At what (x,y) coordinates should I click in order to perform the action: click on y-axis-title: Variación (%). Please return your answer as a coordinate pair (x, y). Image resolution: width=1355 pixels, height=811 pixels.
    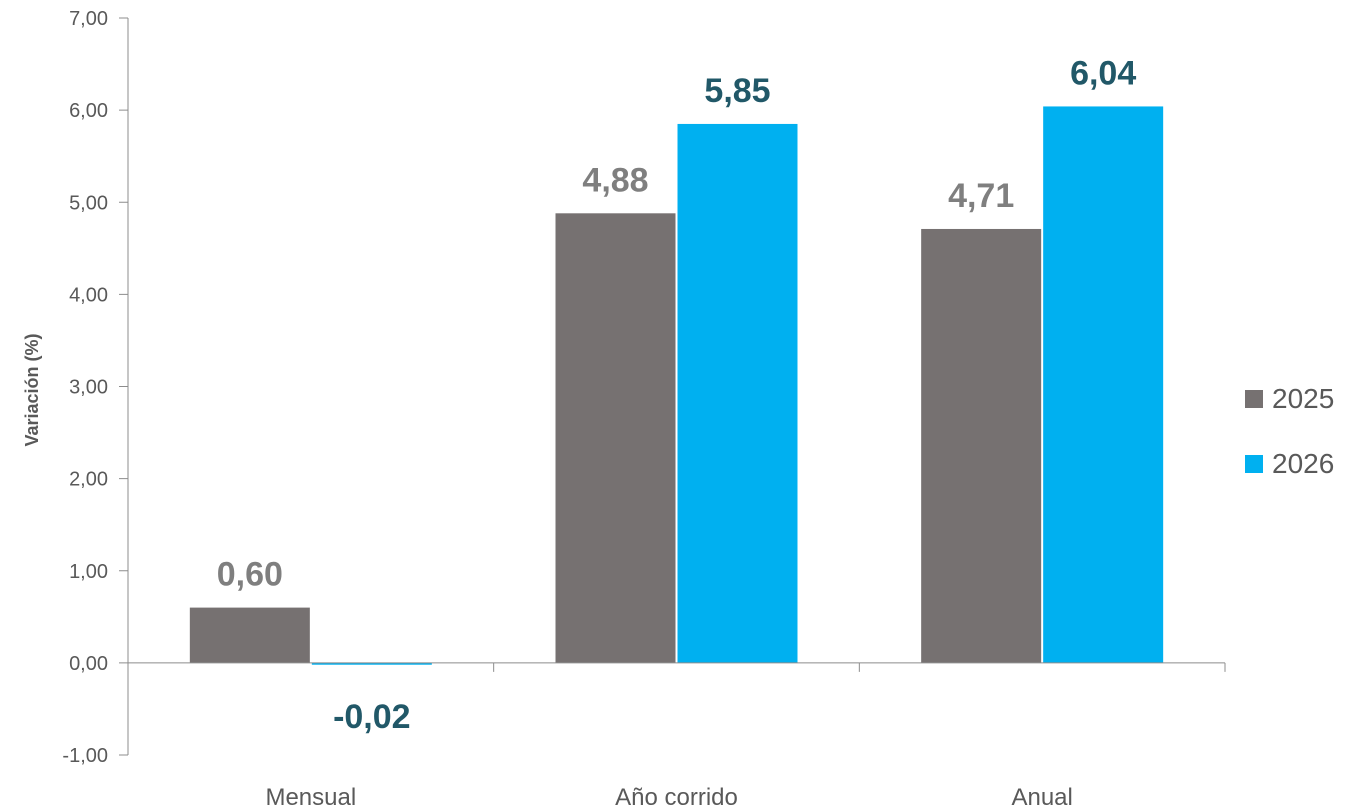
    Looking at the image, I should click on (32, 389).